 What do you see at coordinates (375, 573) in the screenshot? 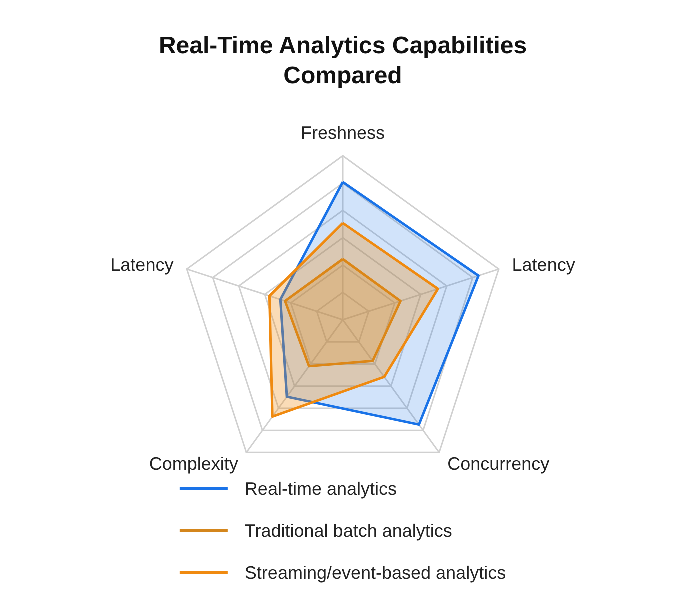
I see `legend-label: Streaming/event-based analytics` at bounding box center [375, 573].